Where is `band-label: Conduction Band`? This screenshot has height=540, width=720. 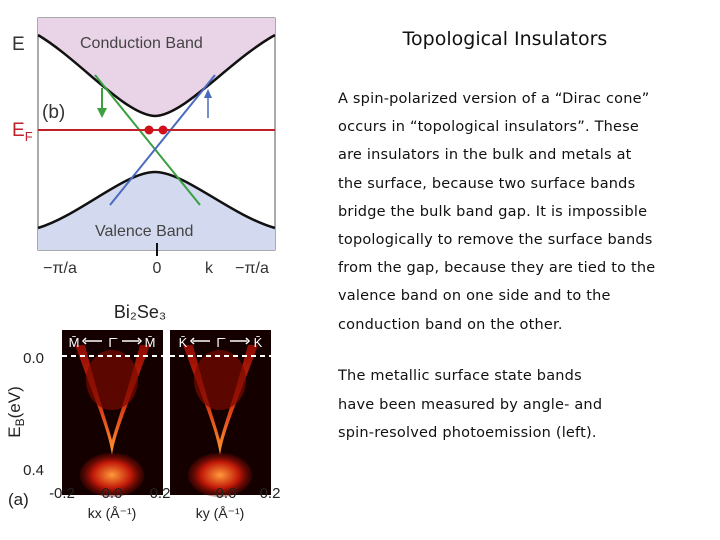 band-label: Conduction Band is located at coordinates (141, 43).